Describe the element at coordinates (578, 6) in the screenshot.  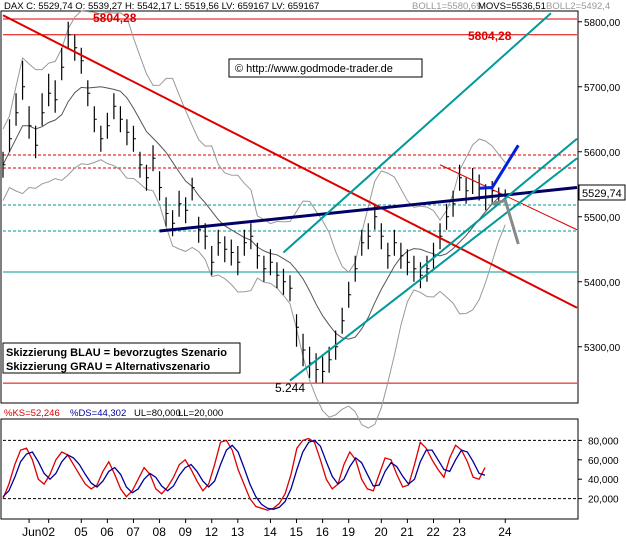
I see `header-boll2: BOLL2=5492,4` at that location.